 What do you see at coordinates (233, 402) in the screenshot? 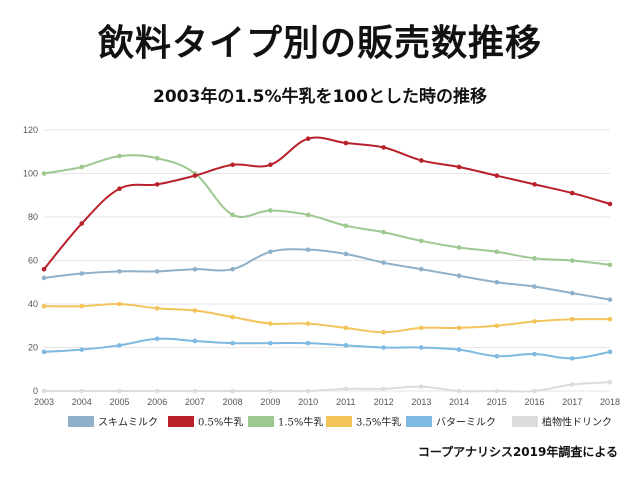
I see `x-tick-label: 2008` at bounding box center [233, 402].